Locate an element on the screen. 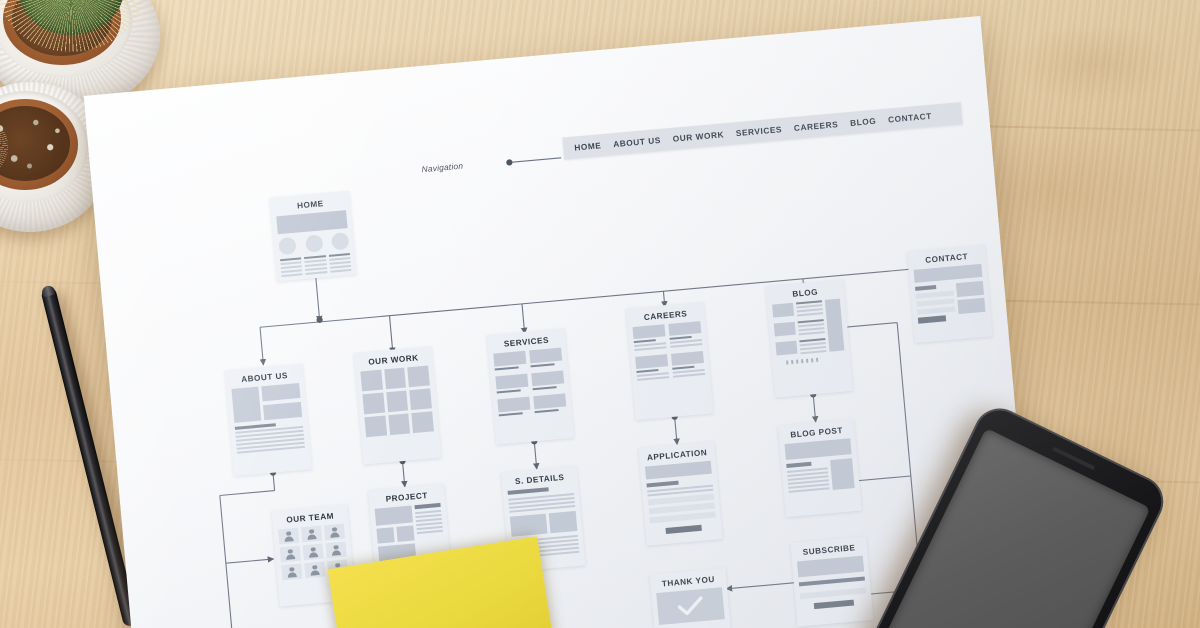  sitemap-node-blog-post: BLOG POST is located at coordinates (819, 468).